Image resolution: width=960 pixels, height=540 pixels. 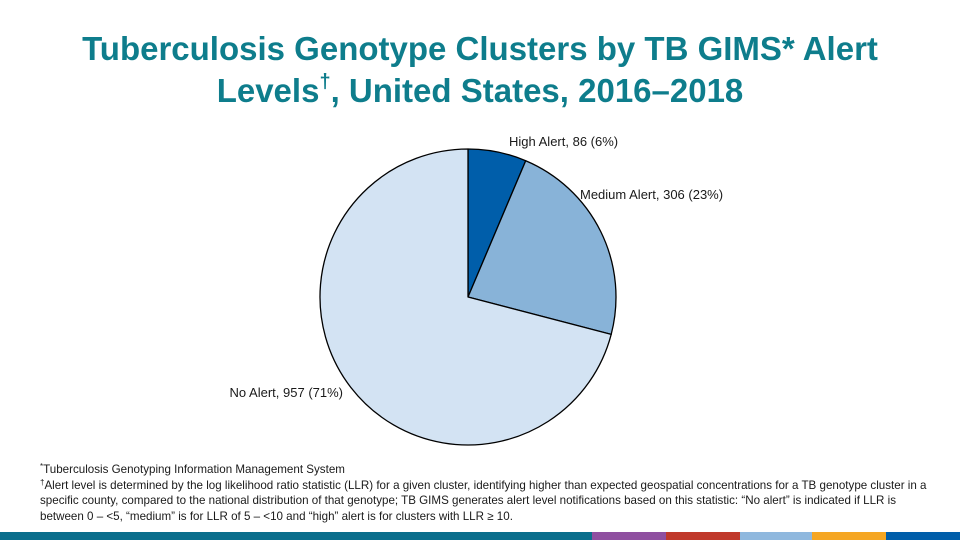 What do you see at coordinates (42, 466) in the screenshot?
I see `footnote-1-mark: *` at bounding box center [42, 466].